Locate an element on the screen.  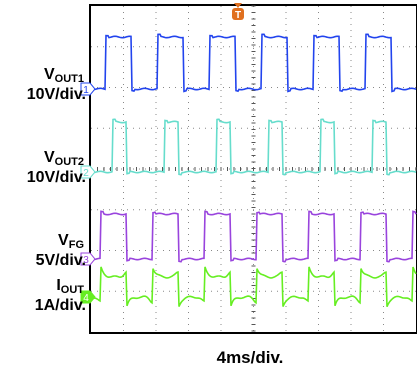
channel-1-number: 1 is located at coordinates (86, 90).